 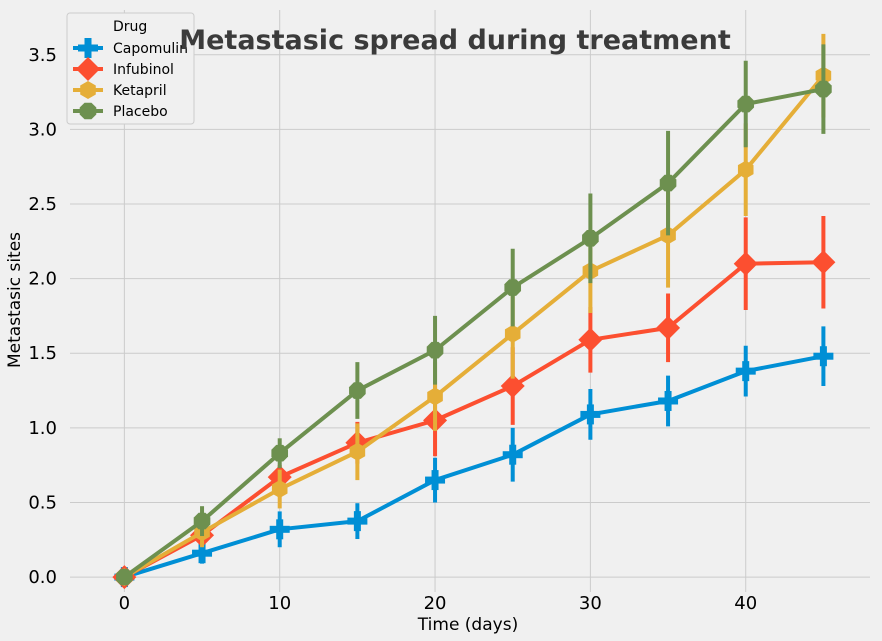 What do you see at coordinates (140, 91) in the screenshot?
I see `legend-label: Ketapril` at bounding box center [140, 91].